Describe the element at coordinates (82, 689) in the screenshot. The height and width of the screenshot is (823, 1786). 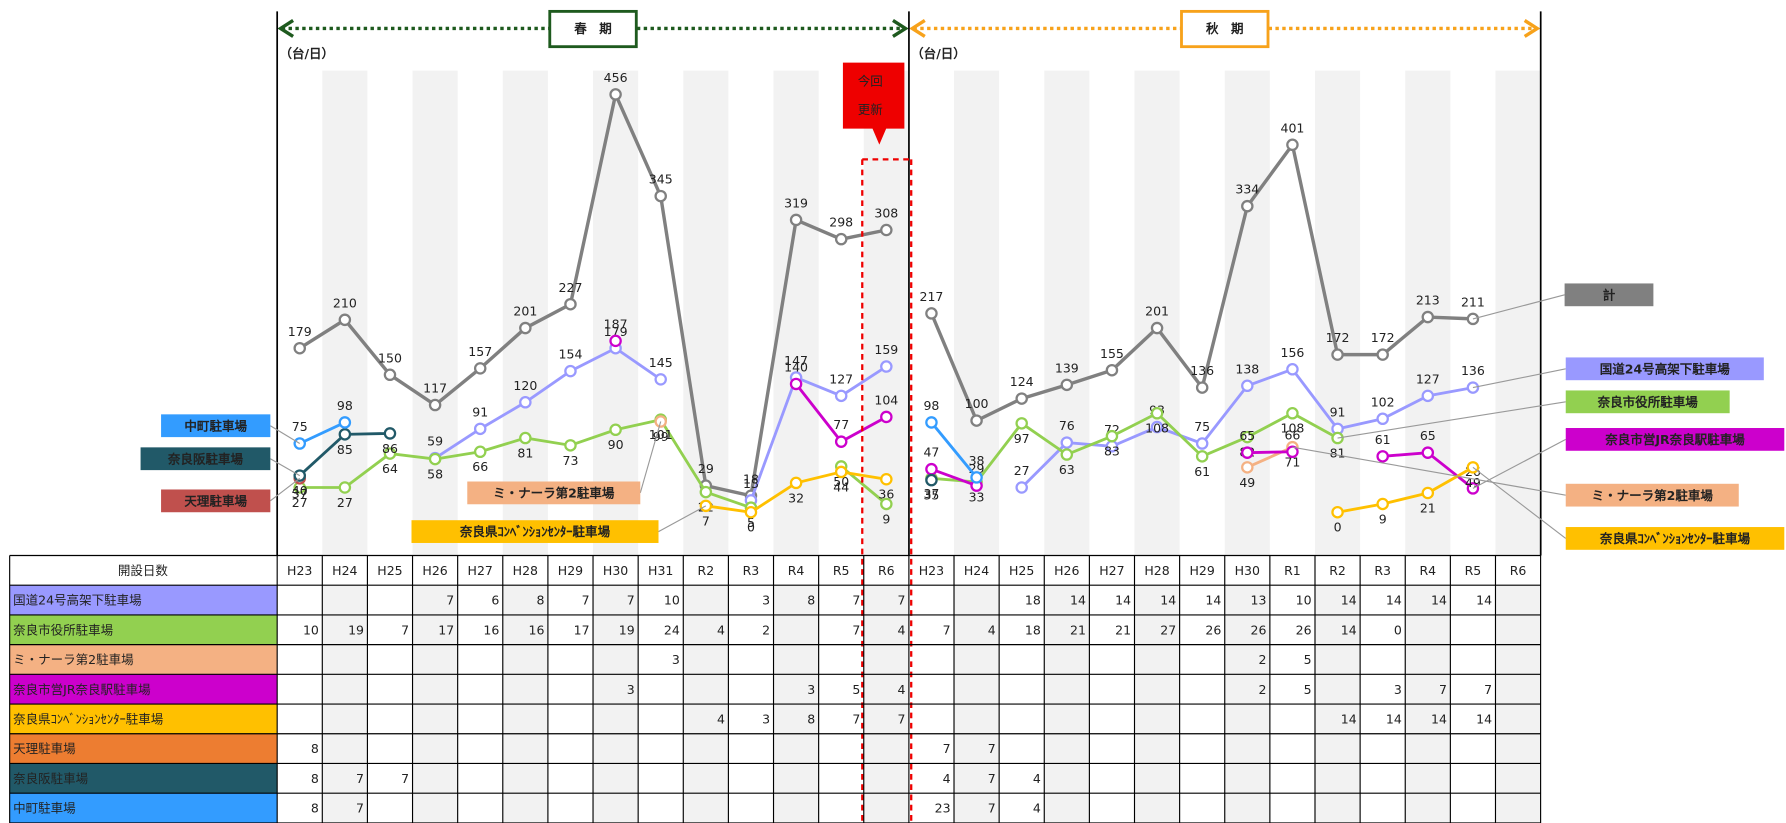
I see `row-label: 奈良市営JR奈良駅駐車場` at that location.